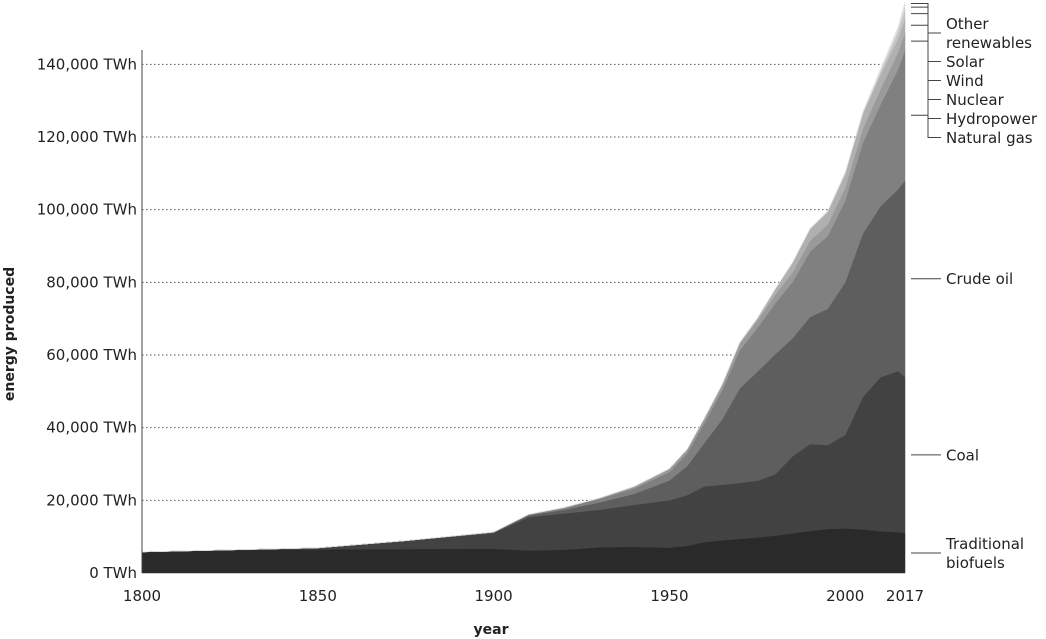 This screenshot has width=1046, height=639. I want to click on x-tick-label: 2000, so click(845, 596).